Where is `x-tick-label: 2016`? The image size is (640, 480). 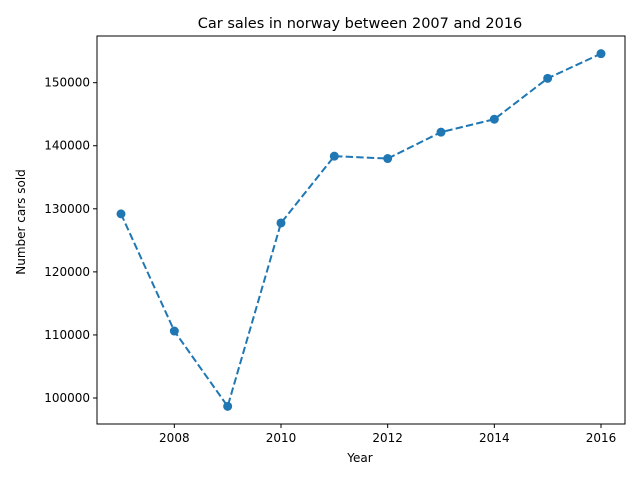
x-tick-label: 2016 is located at coordinates (601, 438).